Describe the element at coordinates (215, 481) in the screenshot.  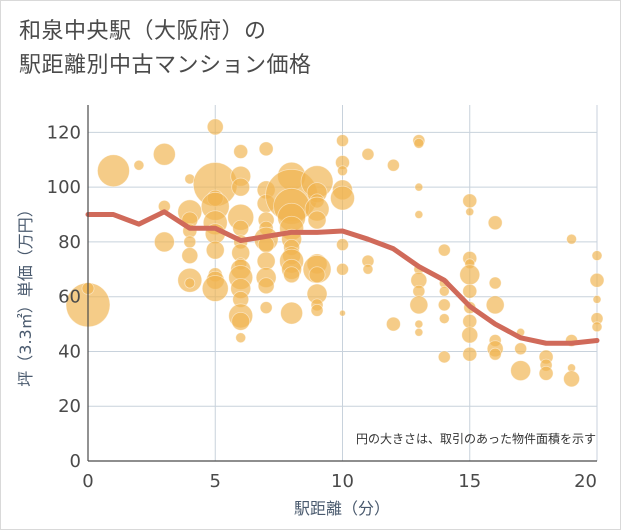
I see `x-tick-label: 5` at that location.